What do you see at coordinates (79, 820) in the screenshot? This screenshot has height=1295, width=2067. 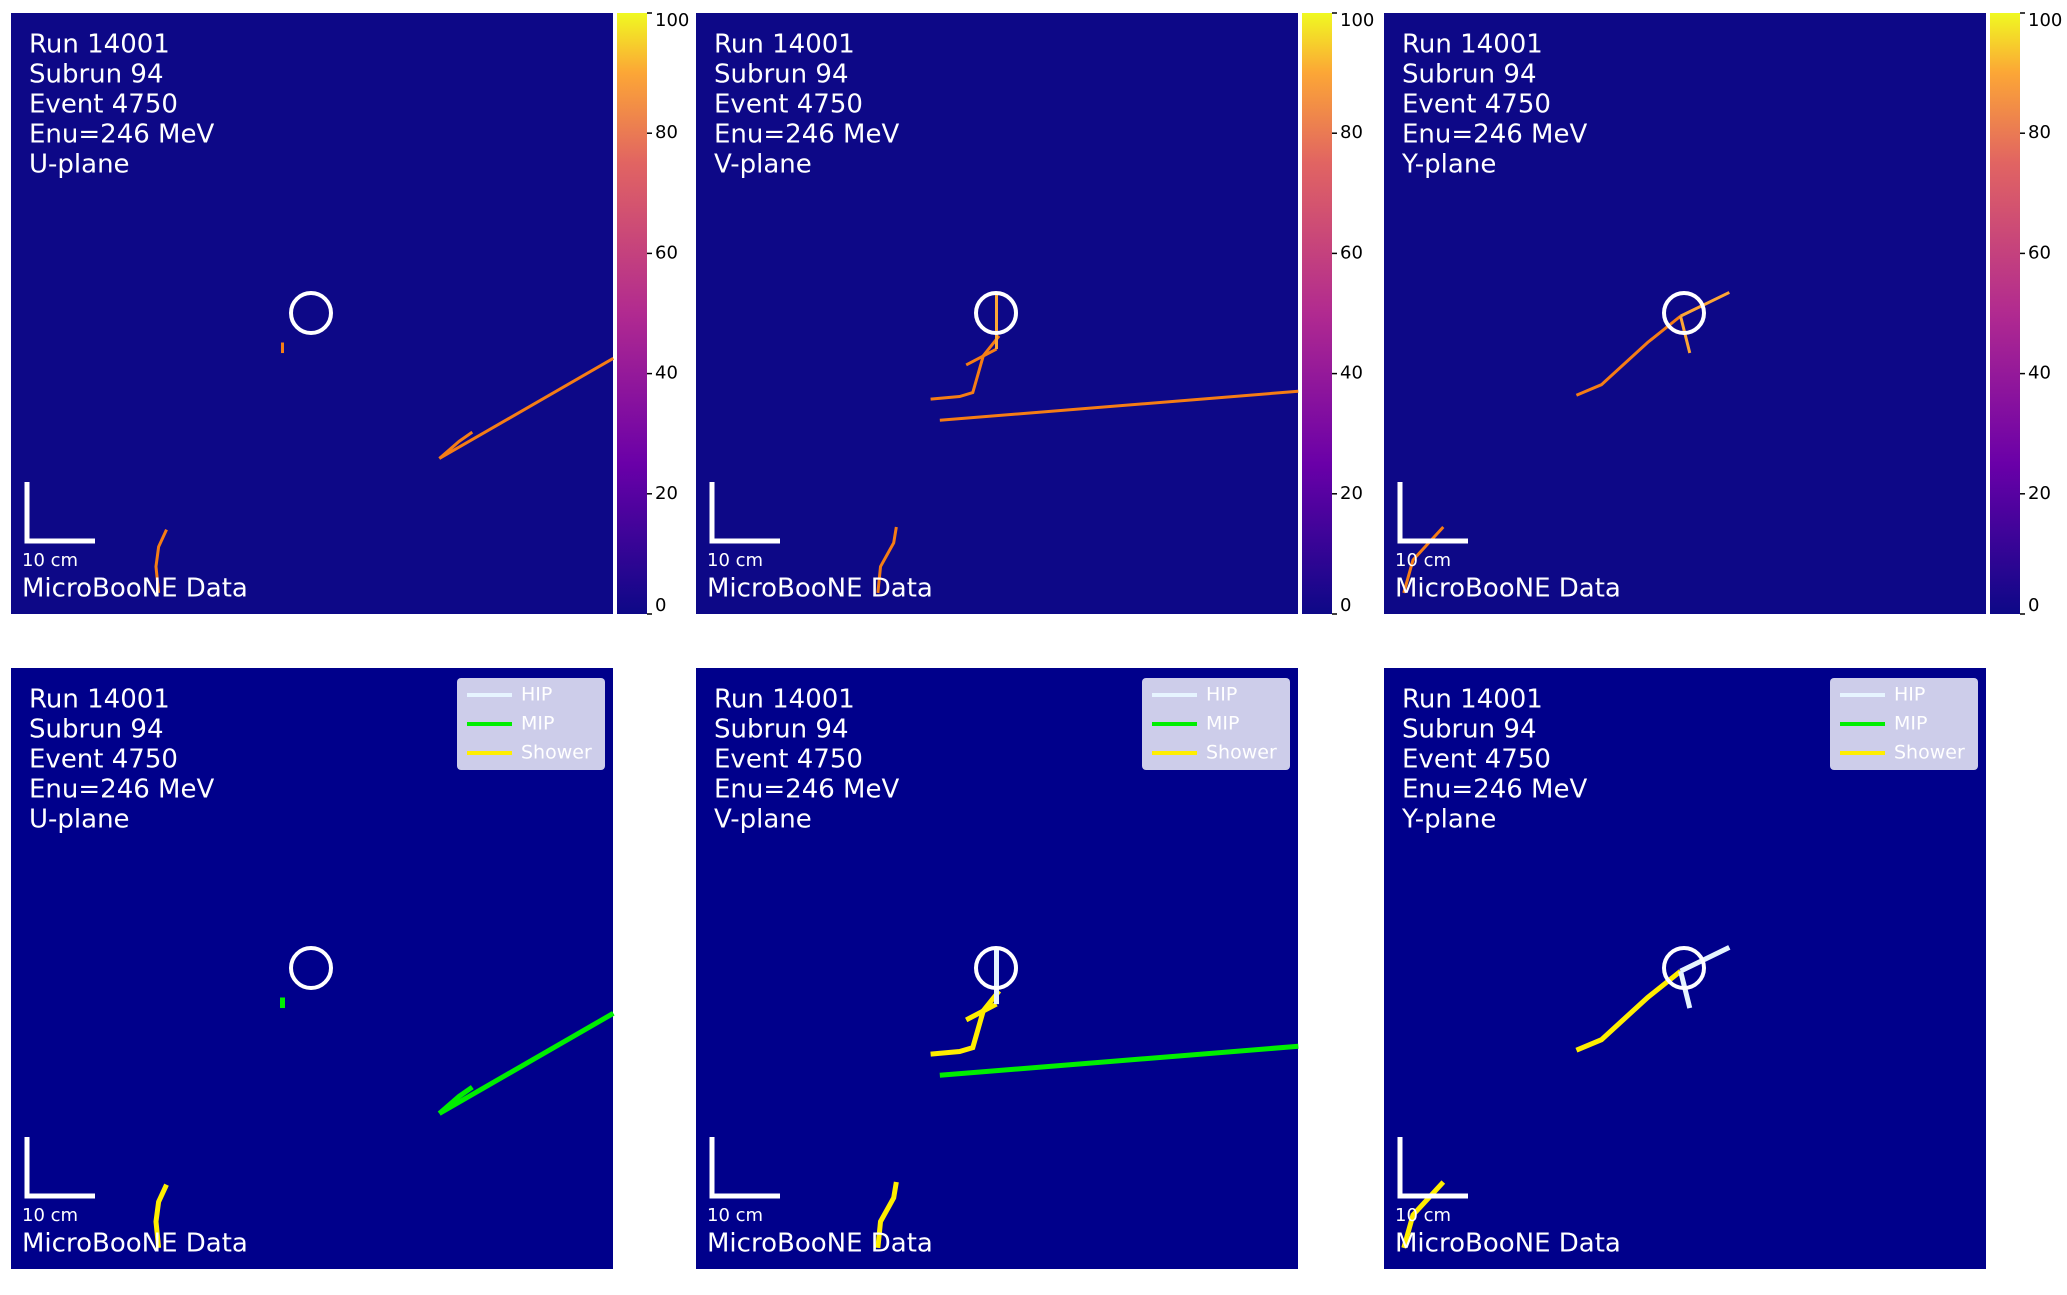 I see `info-line: U-plane` at bounding box center [79, 820].